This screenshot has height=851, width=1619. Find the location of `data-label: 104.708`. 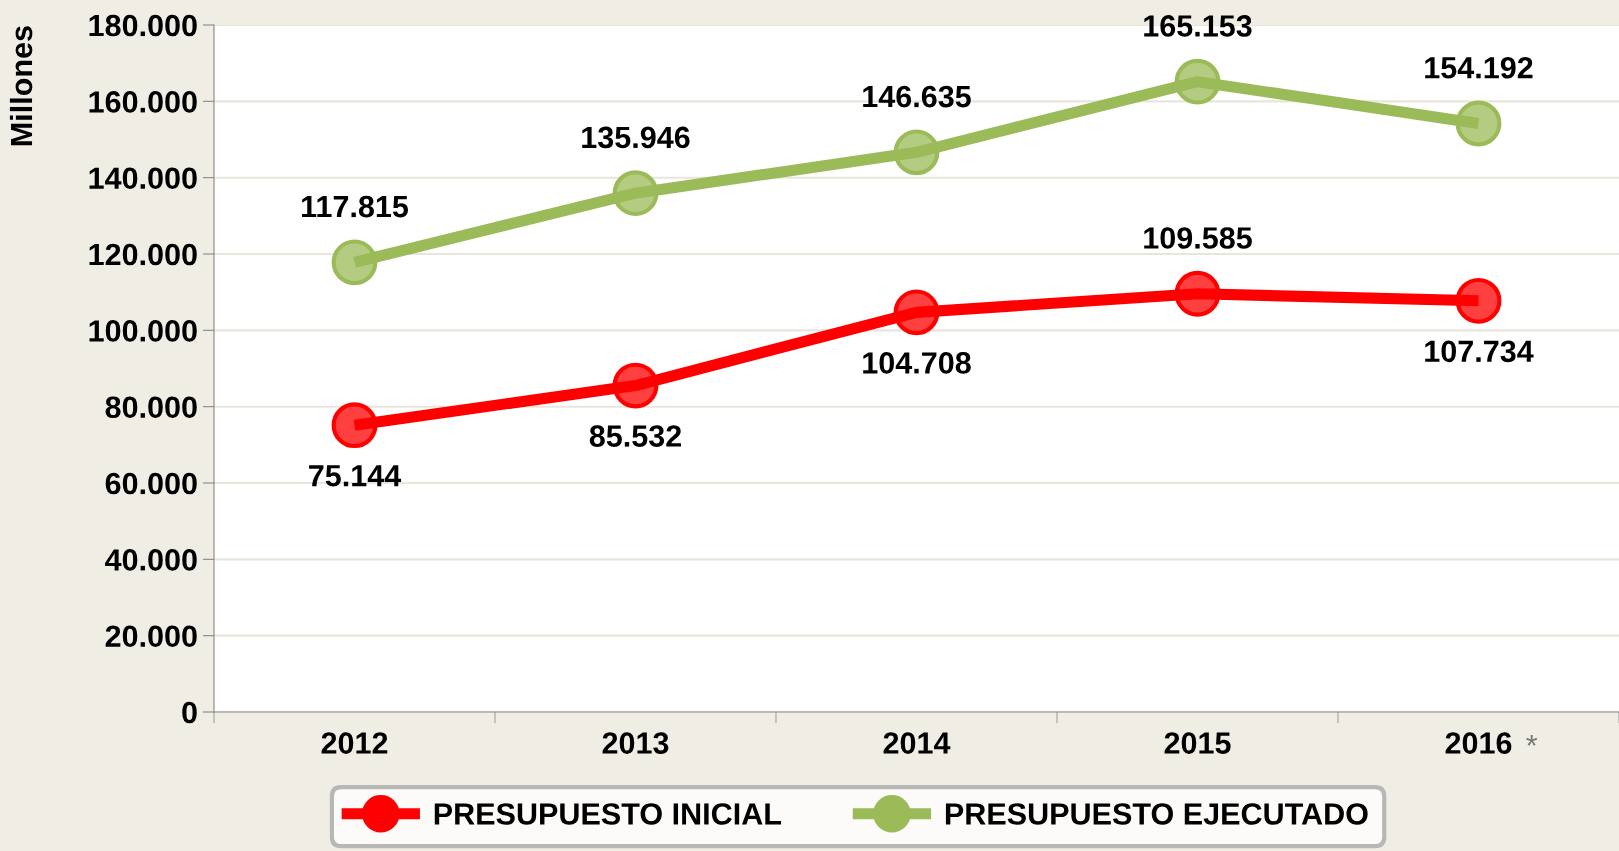

data-label: 104.708 is located at coordinates (917, 363).